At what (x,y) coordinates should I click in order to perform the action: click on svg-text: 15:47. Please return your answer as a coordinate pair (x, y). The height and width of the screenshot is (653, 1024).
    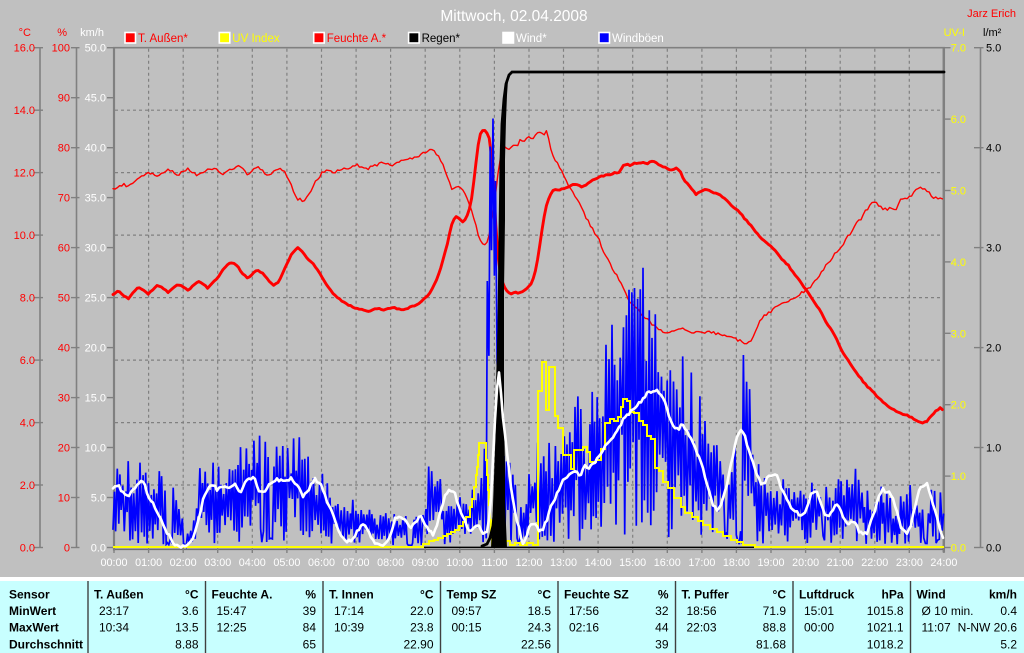
    Looking at the image, I should click on (232, 611).